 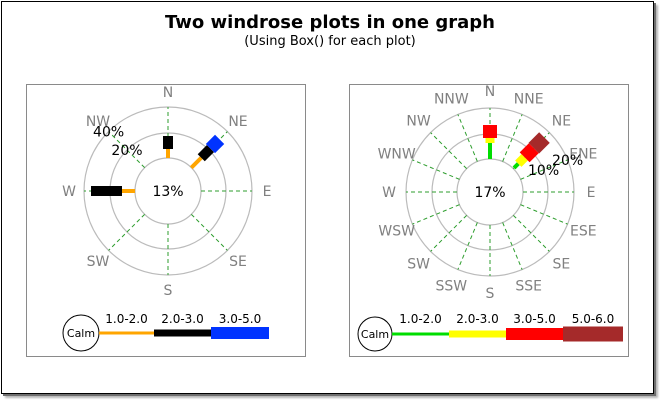 I want to click on calm-percent-label: 13%, so click(x=167, y=192).